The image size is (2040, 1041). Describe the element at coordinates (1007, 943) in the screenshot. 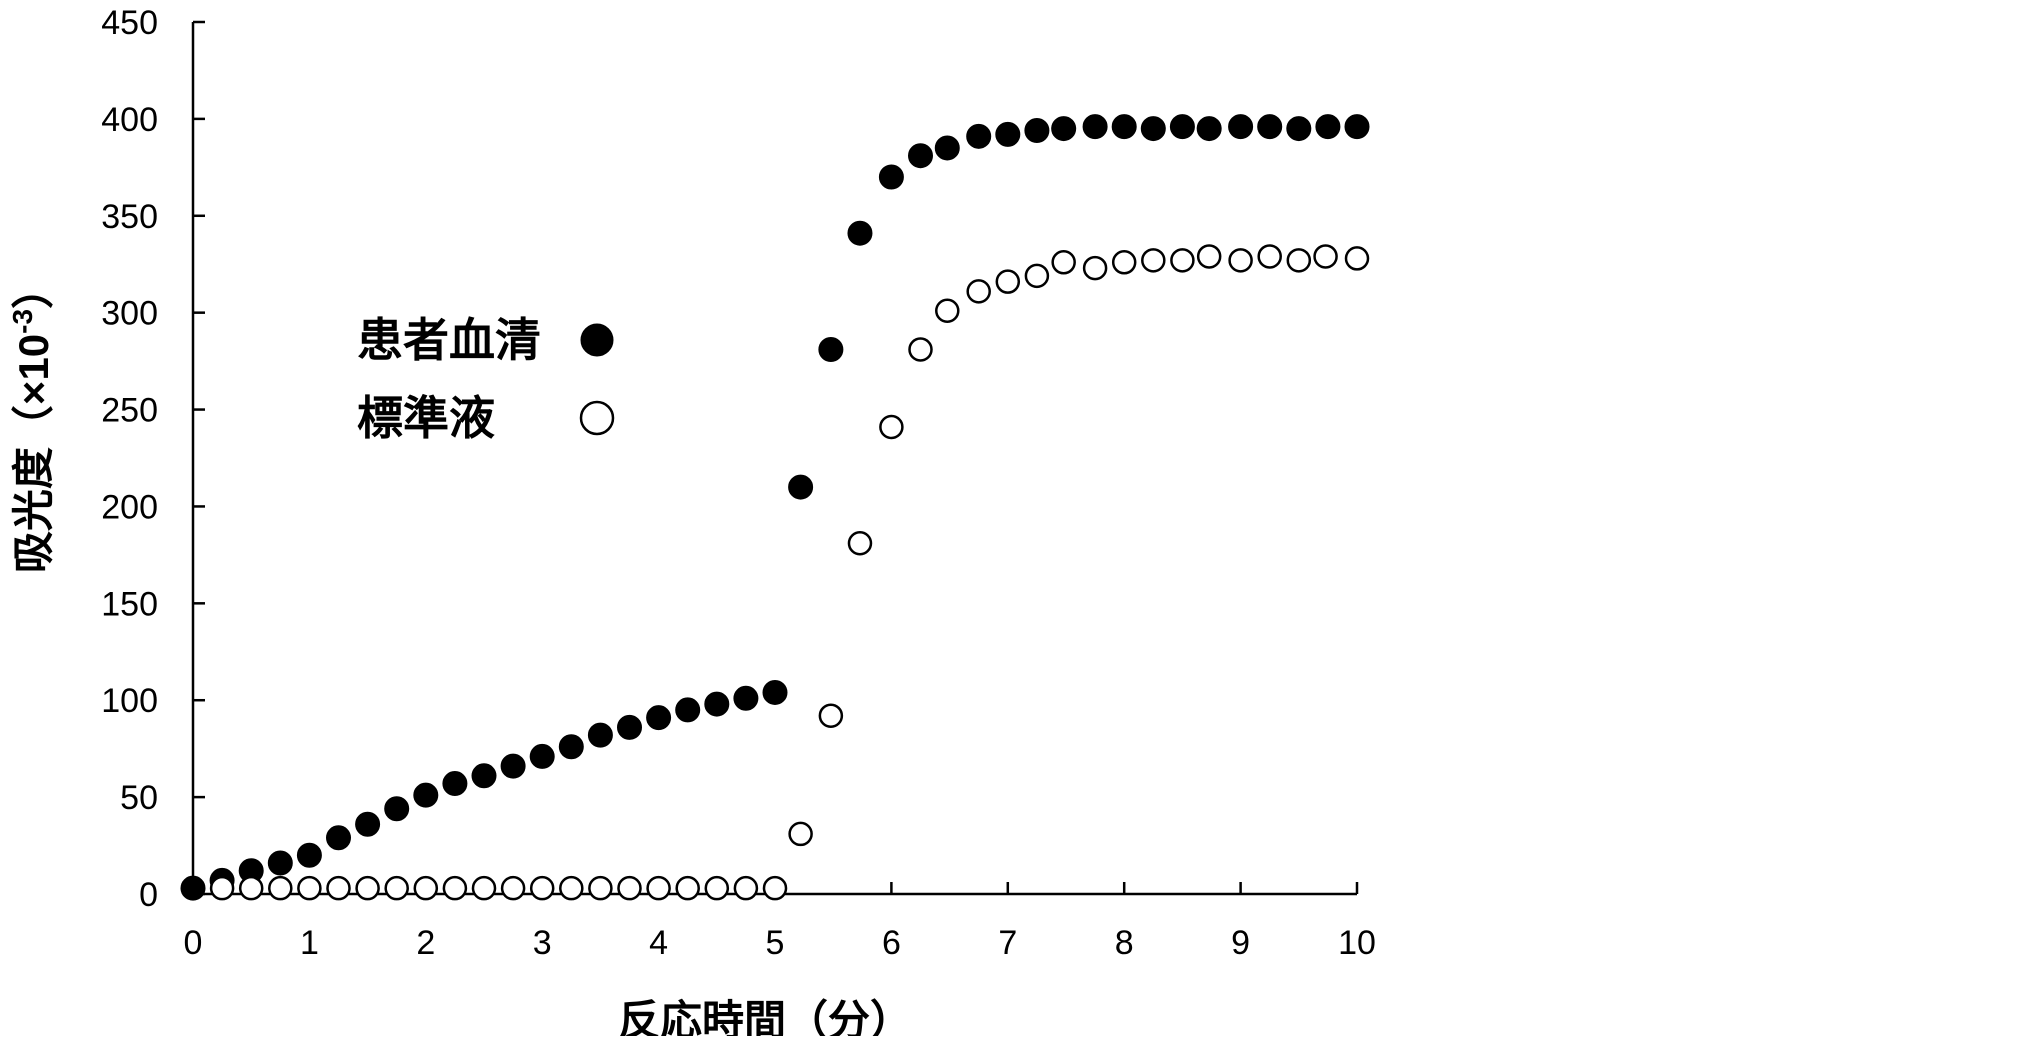

I see `x-tick-label: 7` at that location.